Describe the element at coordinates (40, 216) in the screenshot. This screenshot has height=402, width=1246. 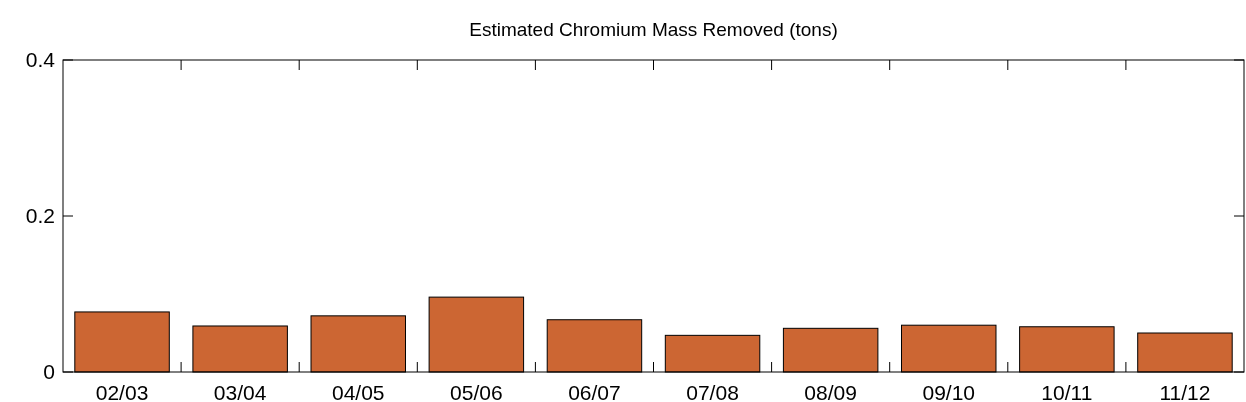
I see `y-tick-label: 0.2` at that location.